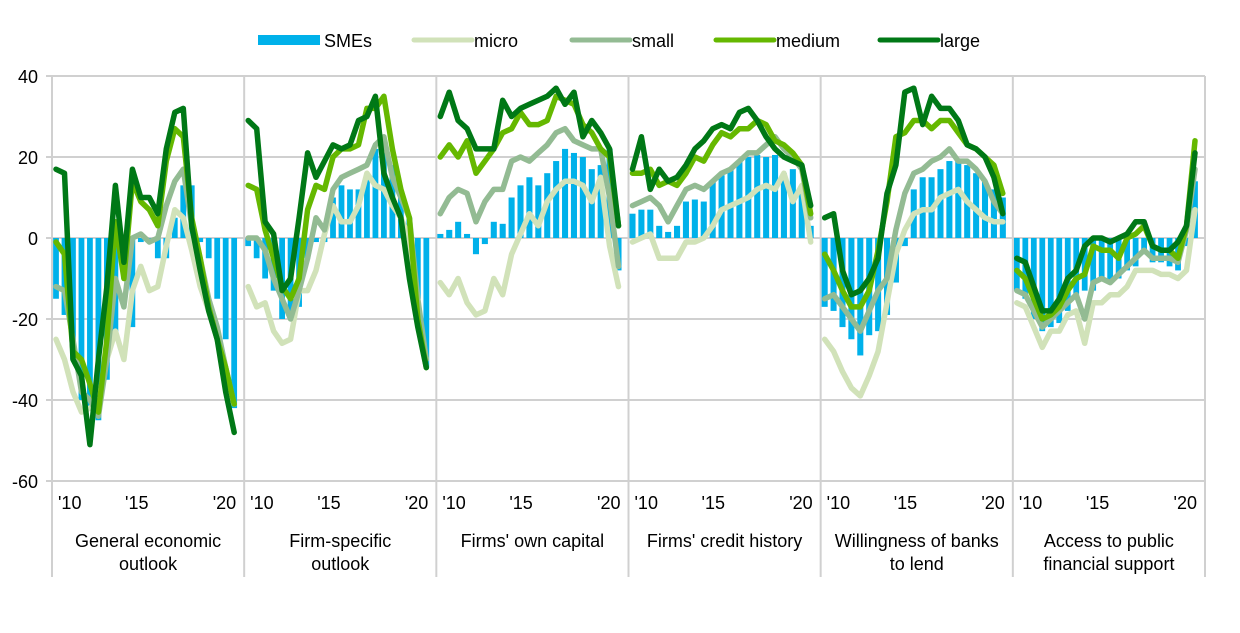 Image resolution: width=1240 pixels, height=633 pixels. What do you see at coordinates (653, 41) in the screenshot?
I see `legend-label: small` at bounding box center [653, 41].